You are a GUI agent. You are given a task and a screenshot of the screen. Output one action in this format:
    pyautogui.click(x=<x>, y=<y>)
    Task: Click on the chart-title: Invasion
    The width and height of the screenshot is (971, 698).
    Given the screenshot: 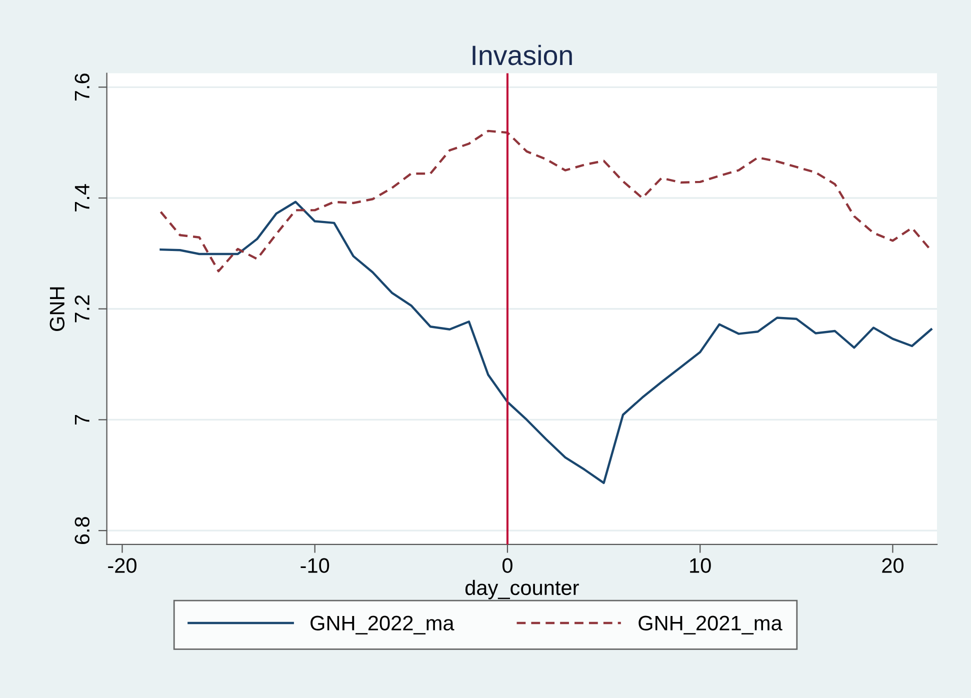 What is the action you would take?
    pyautogui.click(x=522, y=55)
    